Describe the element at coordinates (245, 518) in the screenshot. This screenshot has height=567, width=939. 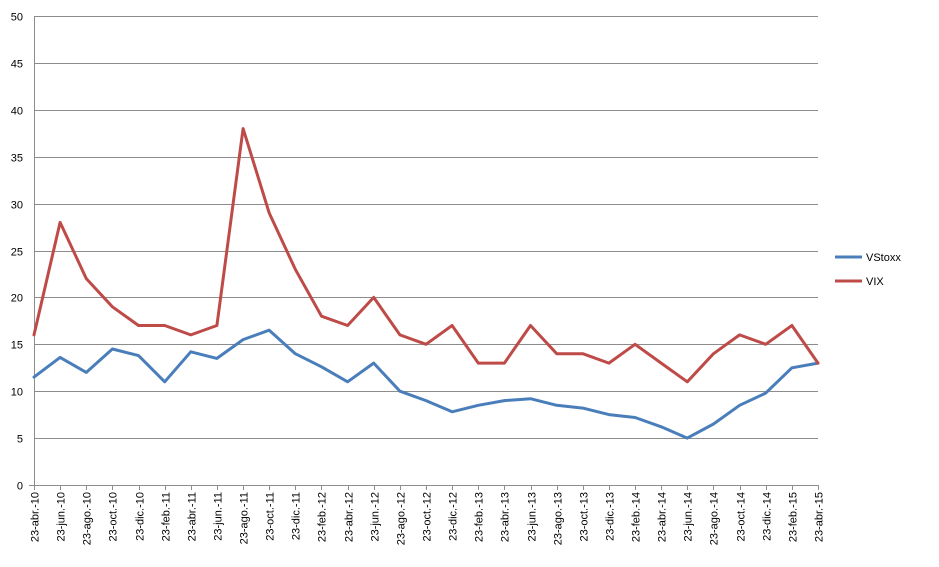
I see `x-tick-label: 23-ago.-11` at that location.